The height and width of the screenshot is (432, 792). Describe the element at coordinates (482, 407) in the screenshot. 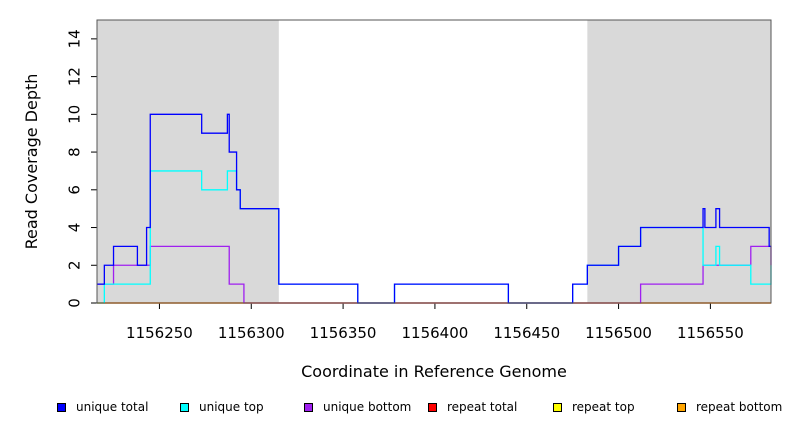

I see `legend-label: repeat total` at that location.